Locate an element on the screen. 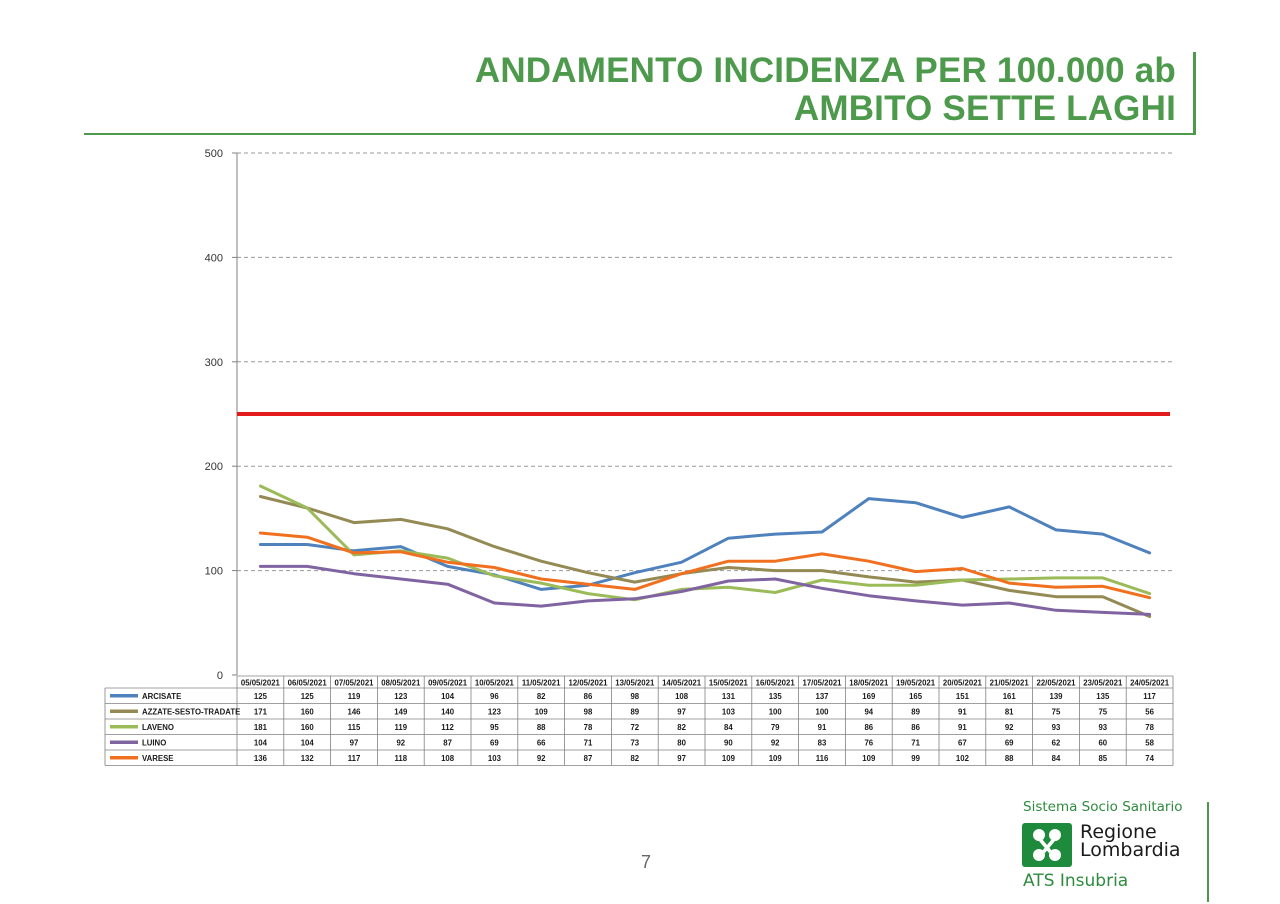  data-label: 80 is located at coordinates (681, 742).